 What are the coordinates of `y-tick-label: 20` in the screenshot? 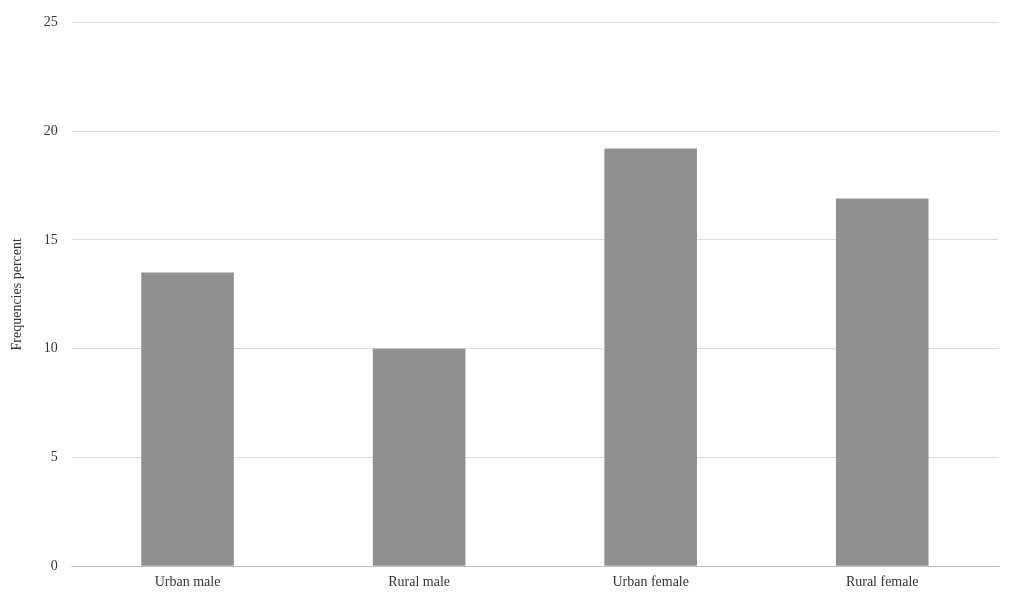 It's located at (50, 130).